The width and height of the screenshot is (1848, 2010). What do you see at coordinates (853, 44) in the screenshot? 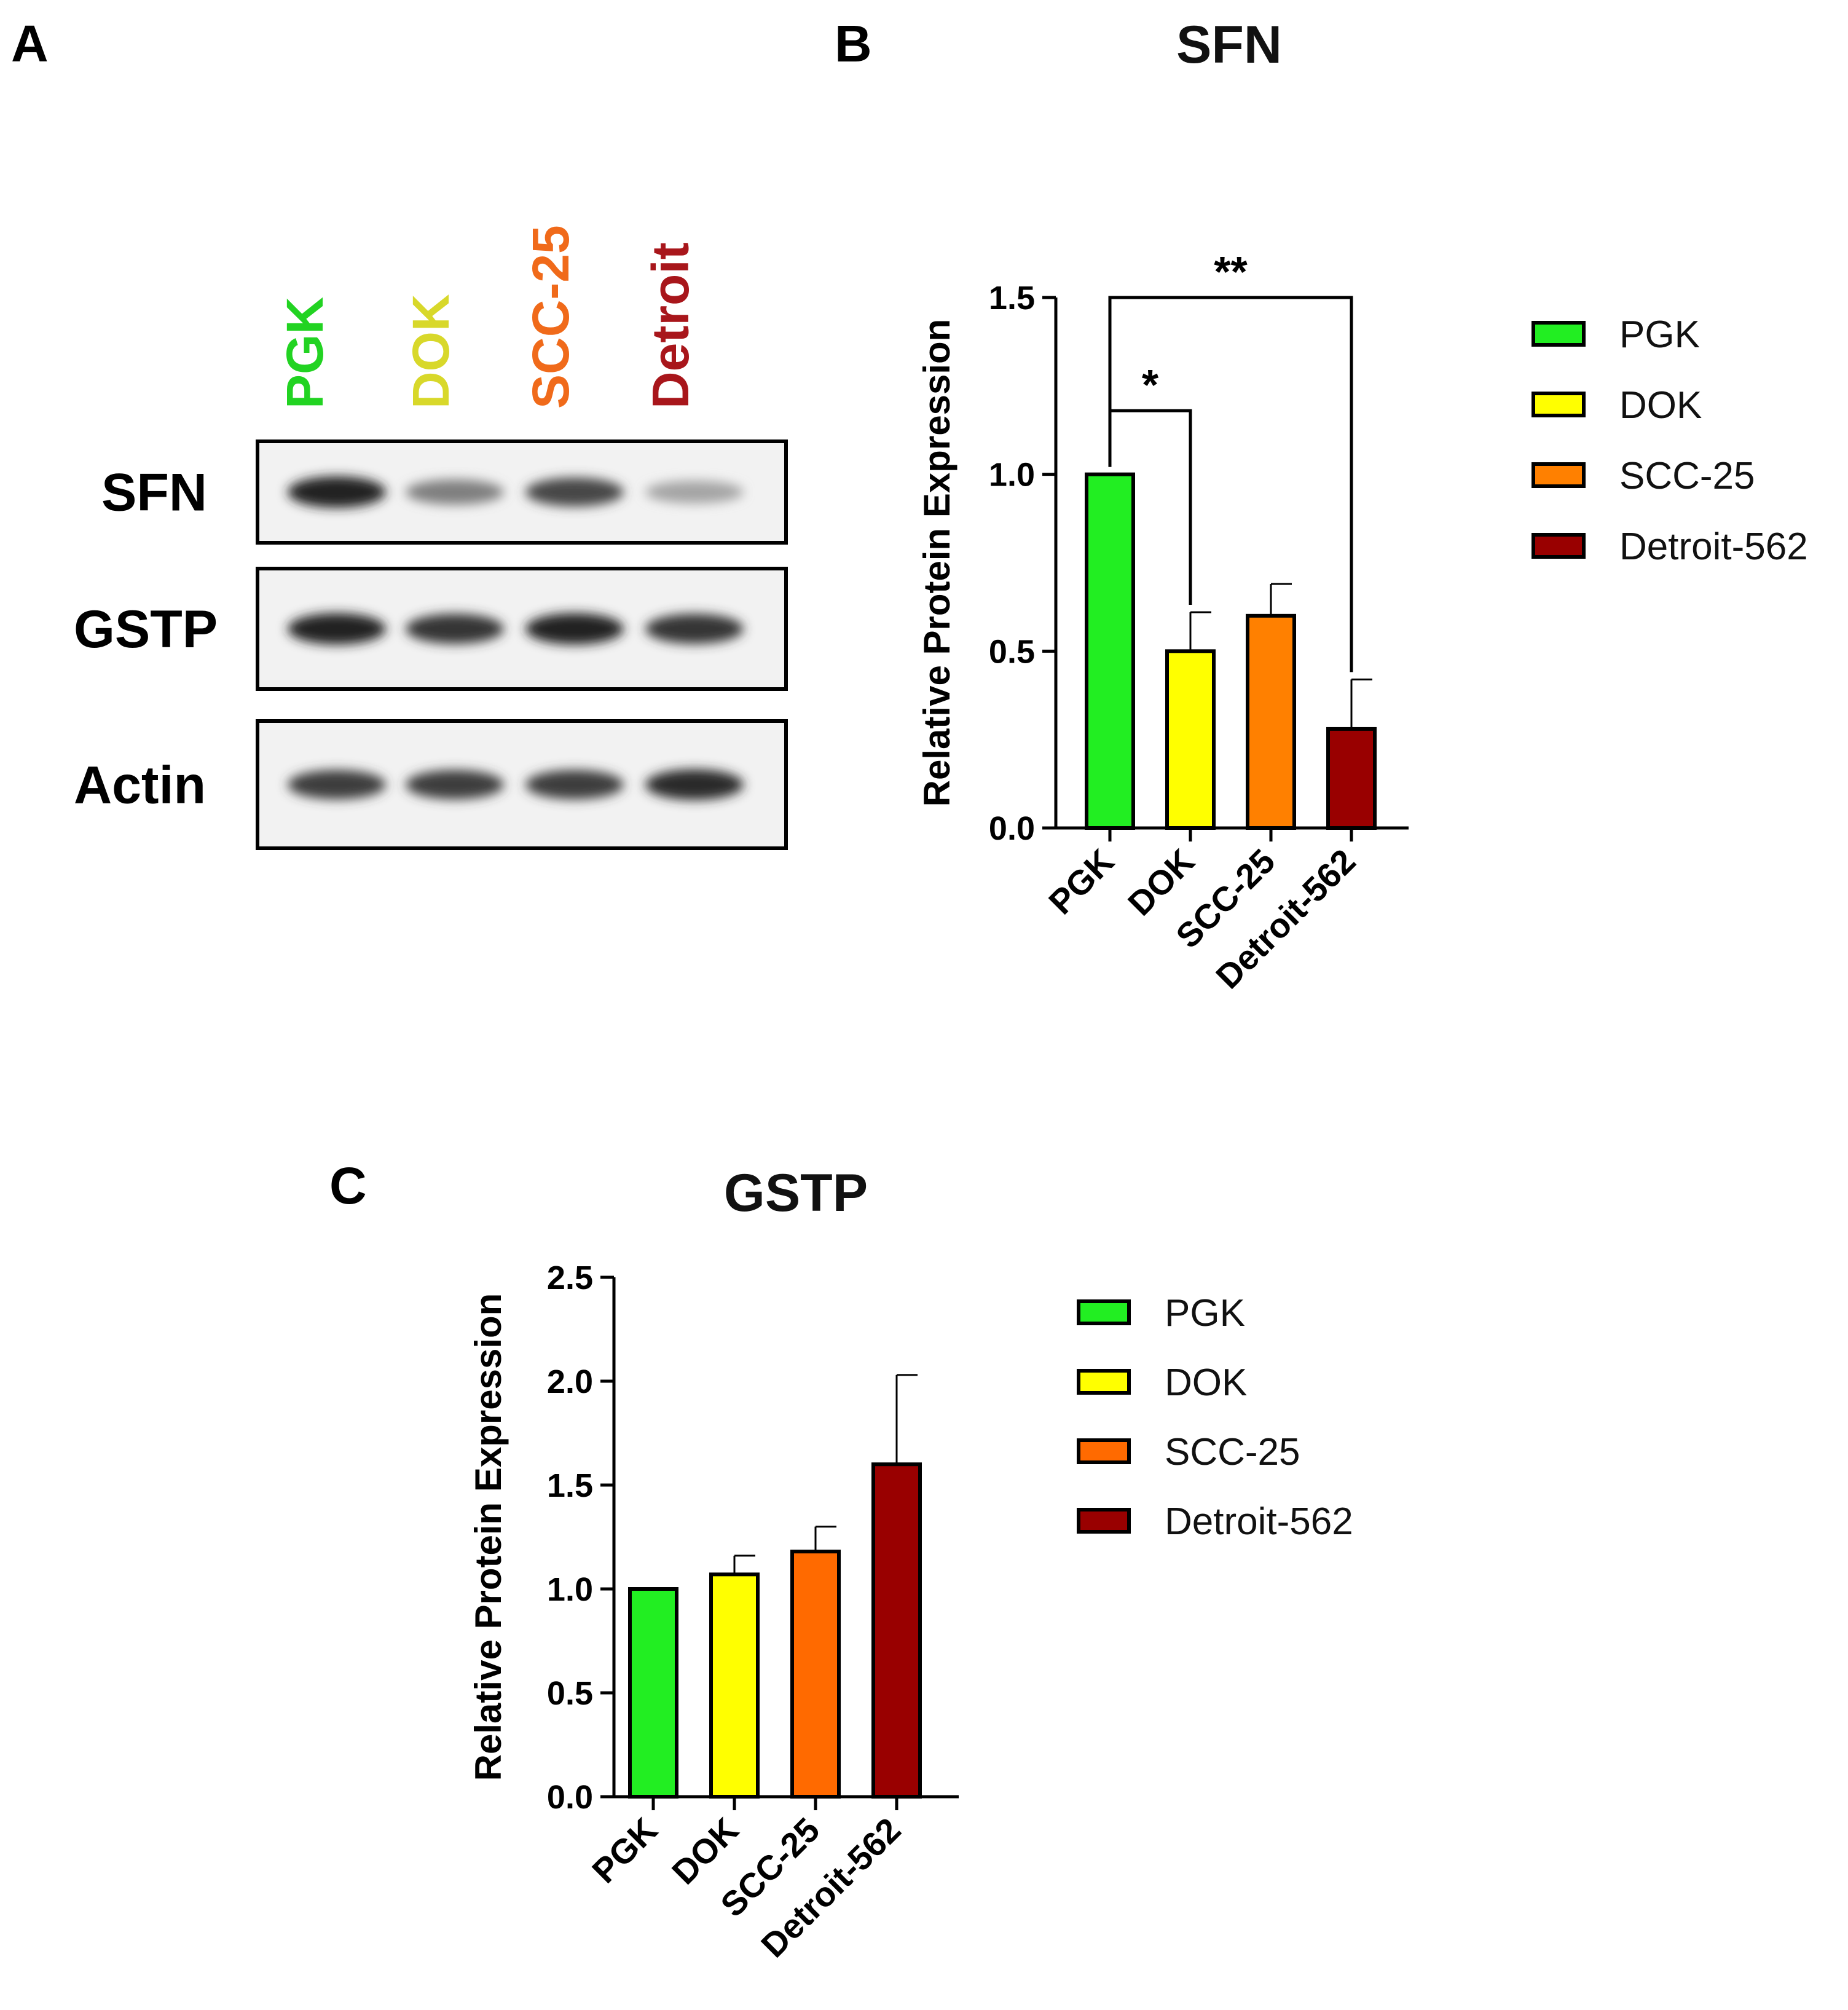
I see `panel-letter-b: B` at bounding box center [853, 44].